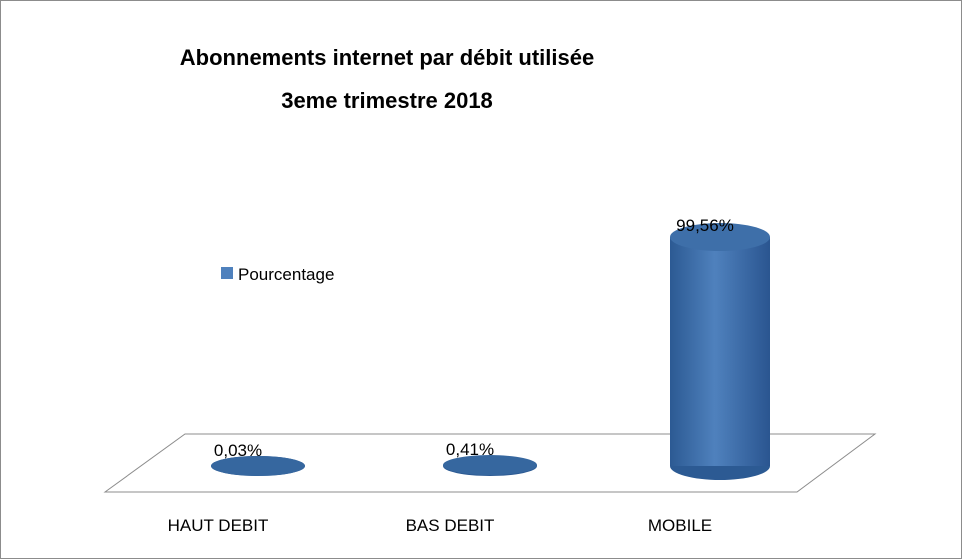  I want to click on cylinder-body, so click(720, 351).